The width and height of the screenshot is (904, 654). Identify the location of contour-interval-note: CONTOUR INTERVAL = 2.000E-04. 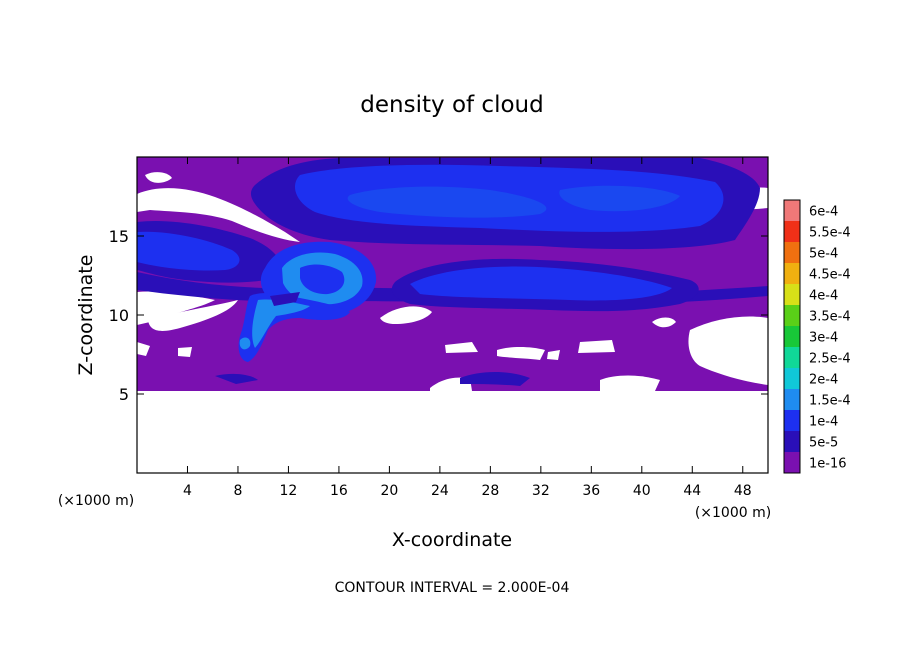
(452, 588).